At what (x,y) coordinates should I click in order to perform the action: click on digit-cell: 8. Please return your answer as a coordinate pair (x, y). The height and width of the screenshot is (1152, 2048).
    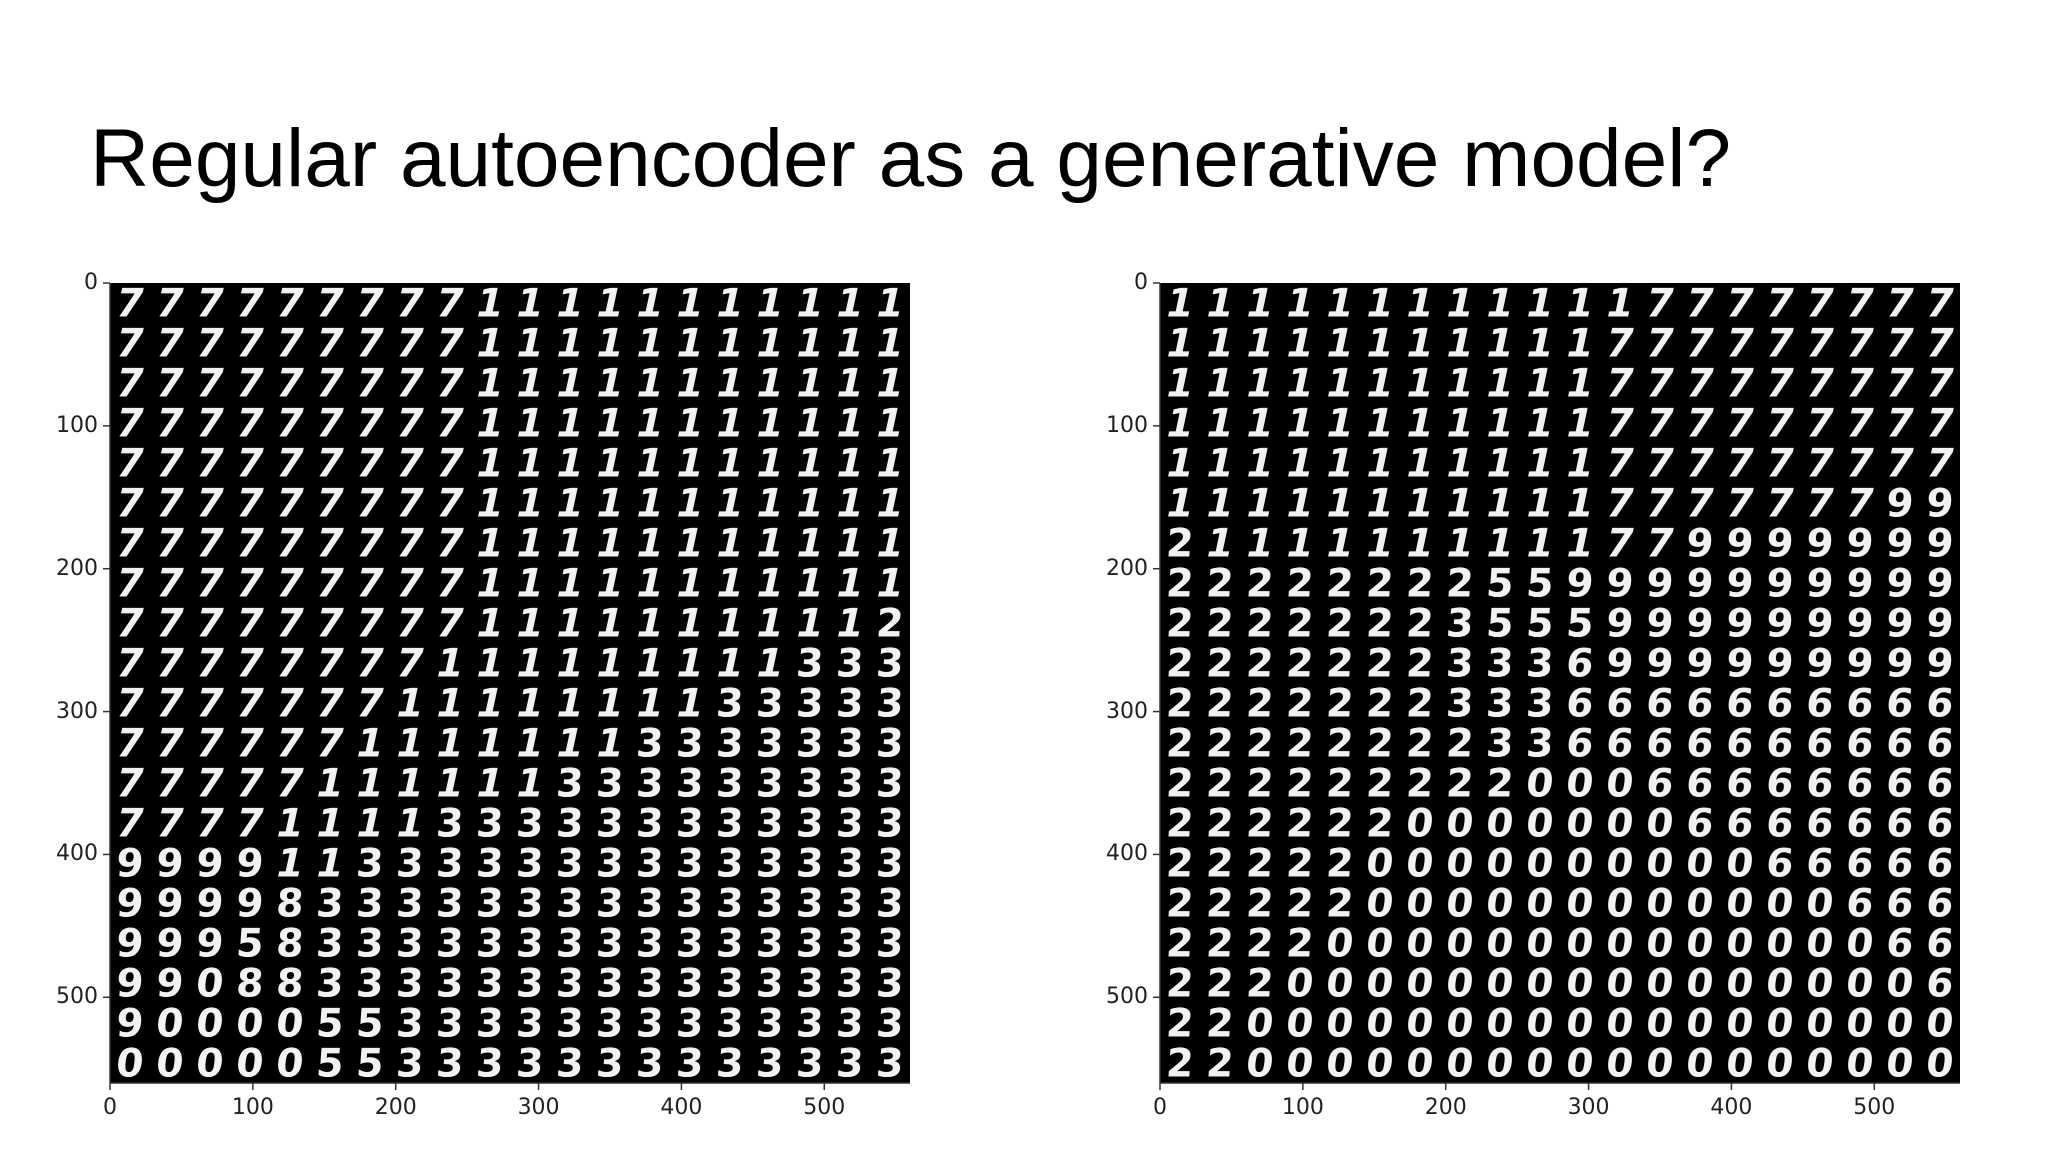
    Looking at the image, I should click on (290, 904).